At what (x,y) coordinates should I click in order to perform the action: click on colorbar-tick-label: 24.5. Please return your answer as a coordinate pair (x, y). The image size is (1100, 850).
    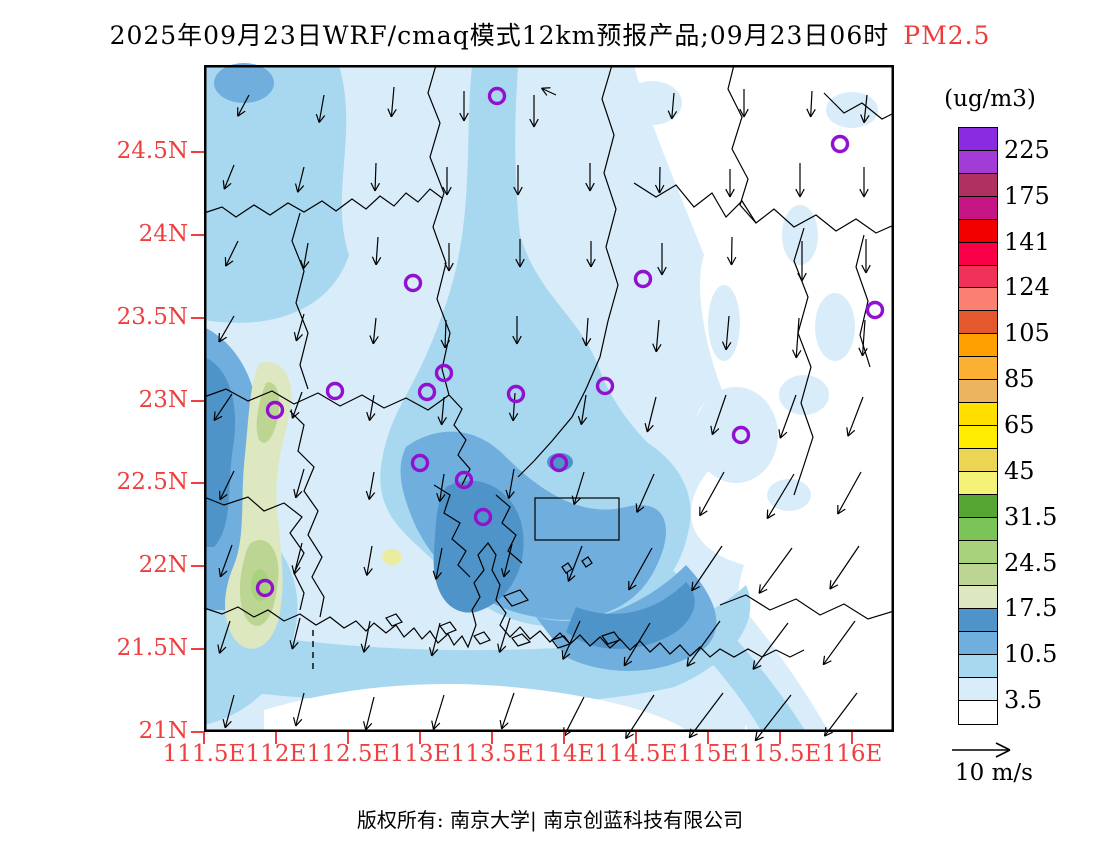
    Looking at the image, I should click on (1031, 562).